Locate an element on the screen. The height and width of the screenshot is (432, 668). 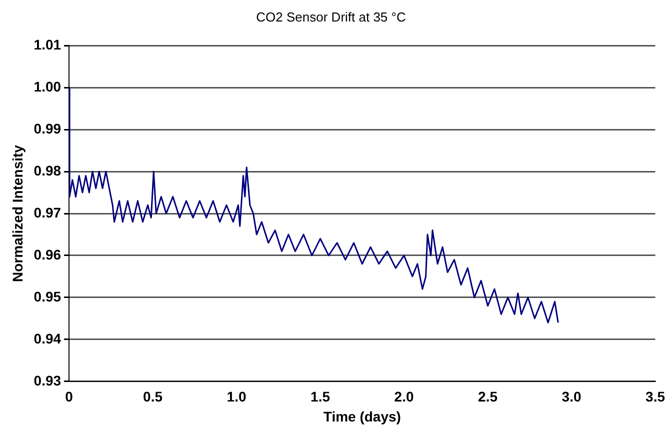
x-tick-label: 1.5 is located at coordinates (320, 396).